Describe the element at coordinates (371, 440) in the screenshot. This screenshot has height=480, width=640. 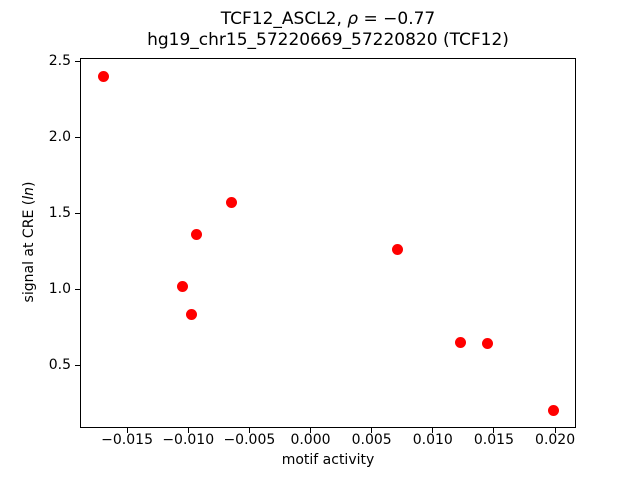
I see `x-tick-label: 0.005` at that location.